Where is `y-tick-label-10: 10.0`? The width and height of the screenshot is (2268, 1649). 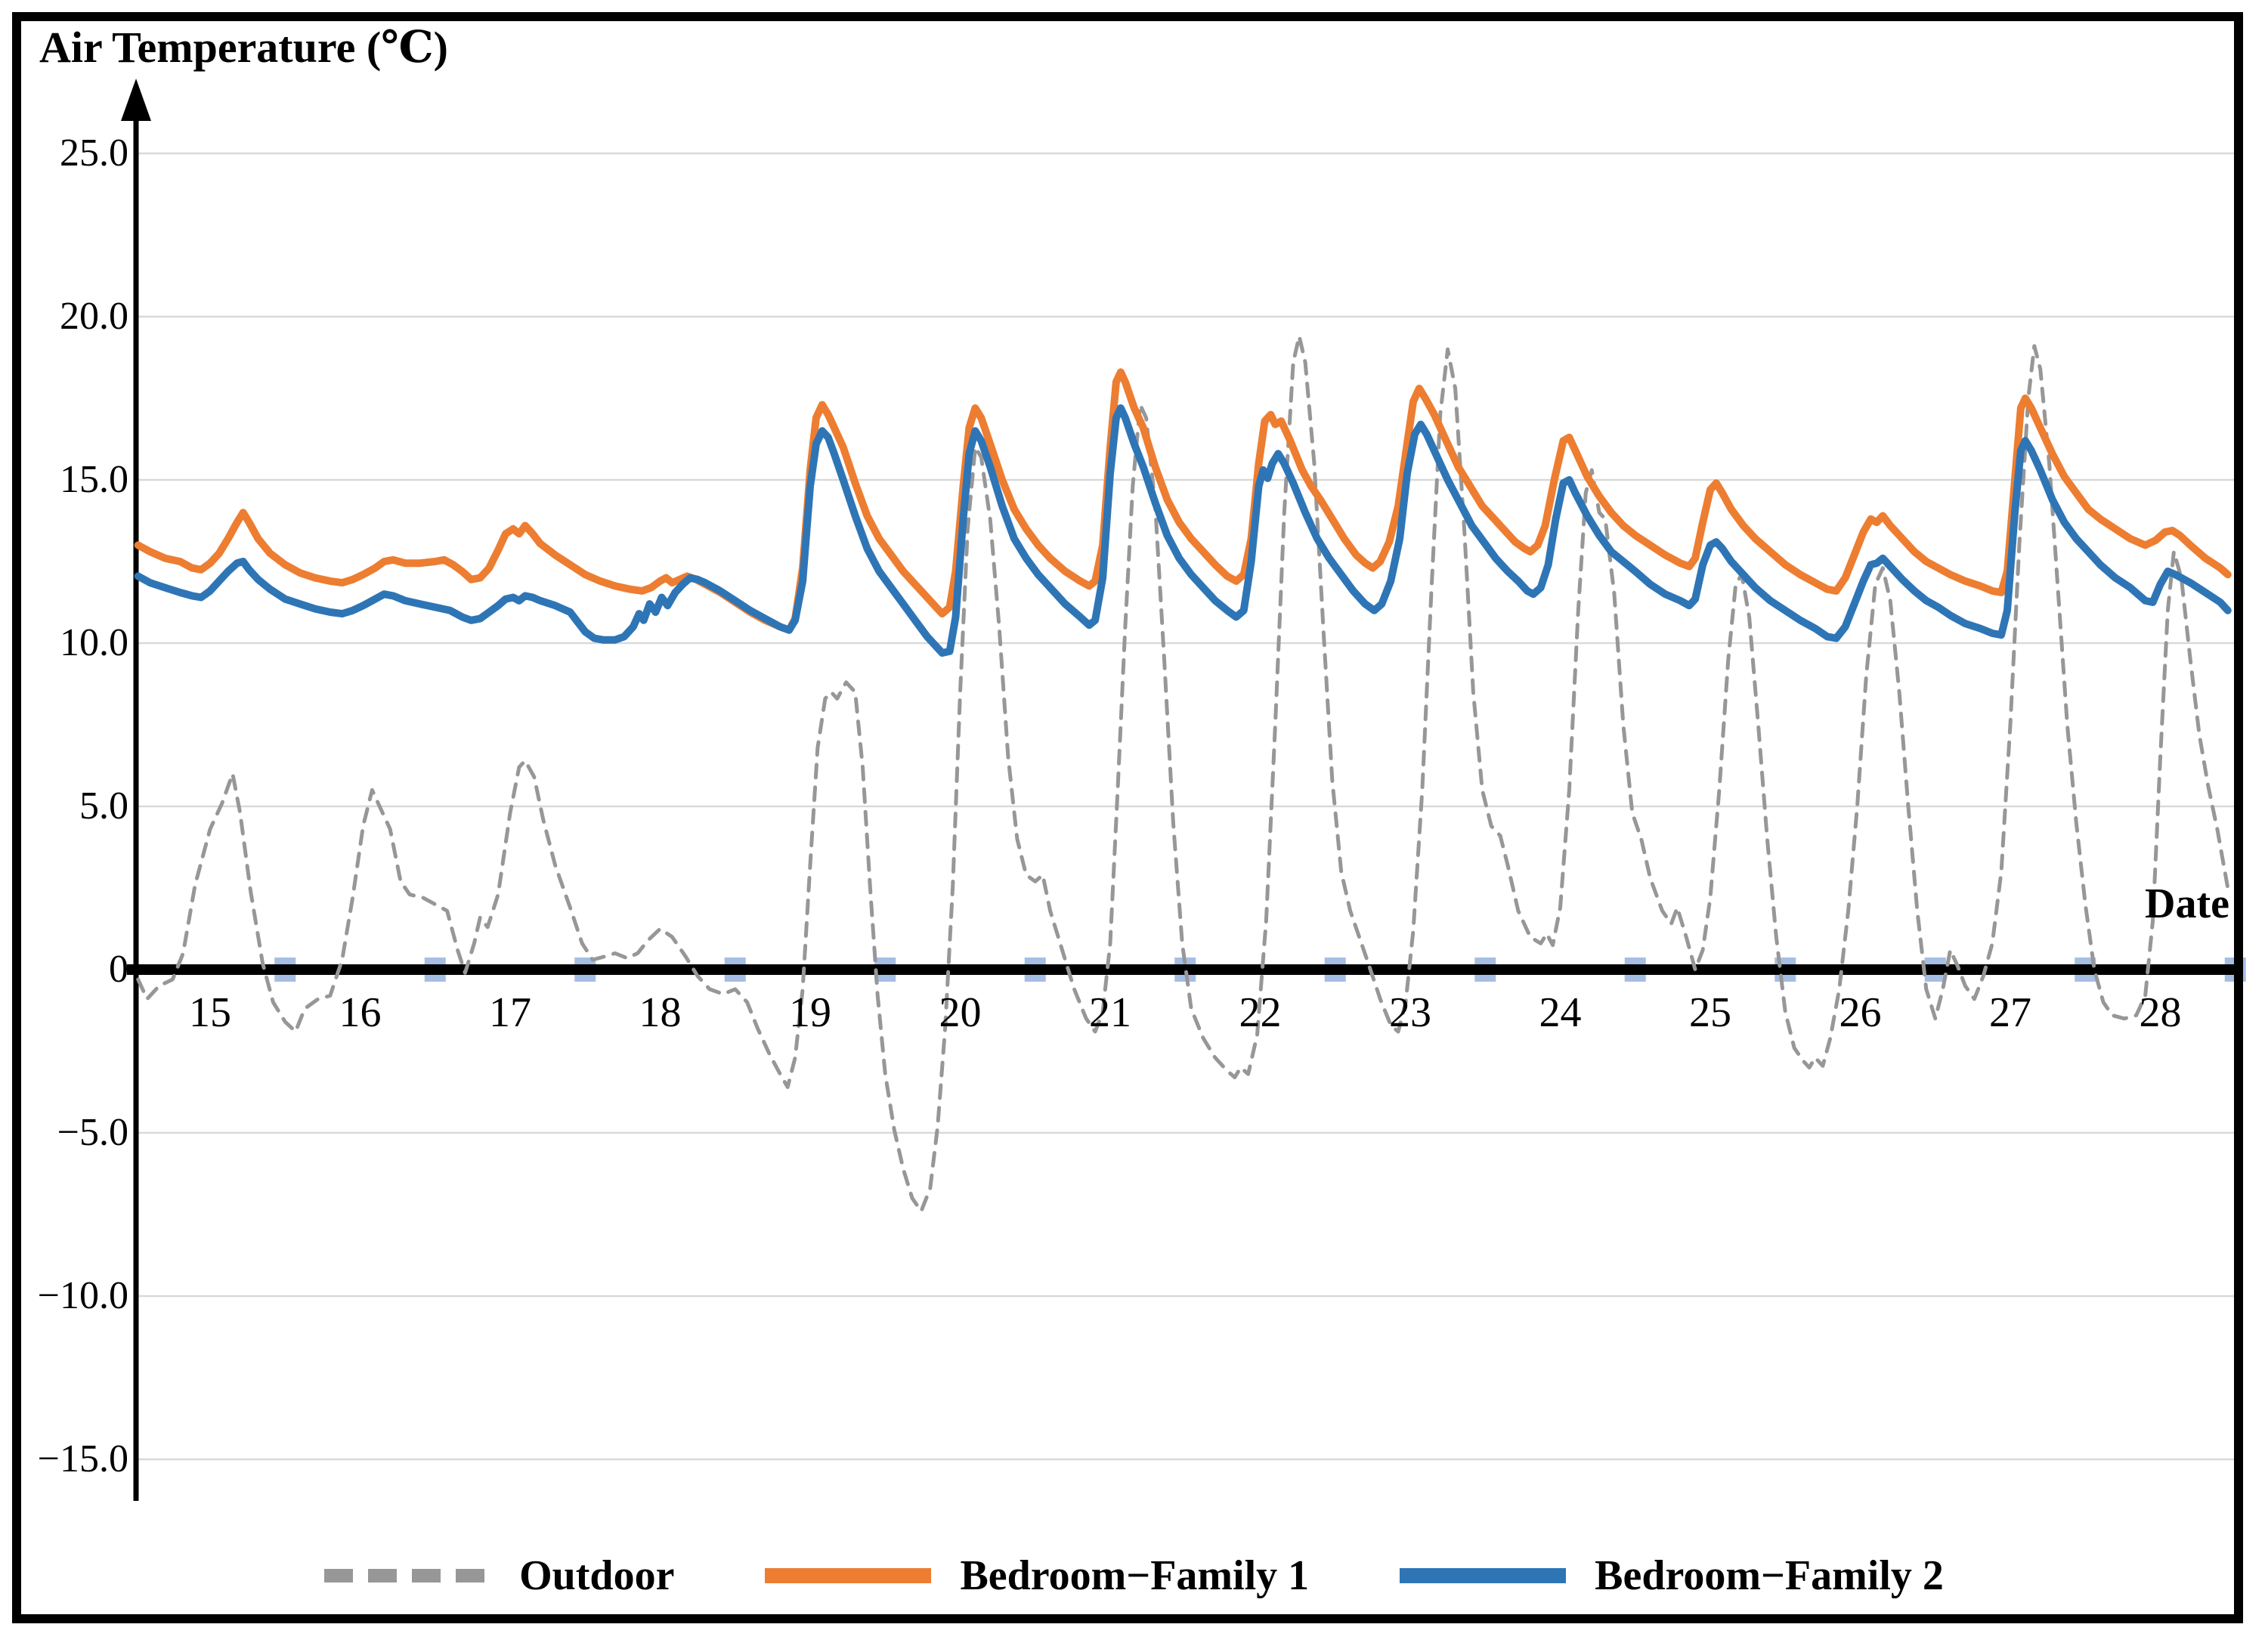
y-tick-label-10: 10.0 is located at coordinates (94, 642).